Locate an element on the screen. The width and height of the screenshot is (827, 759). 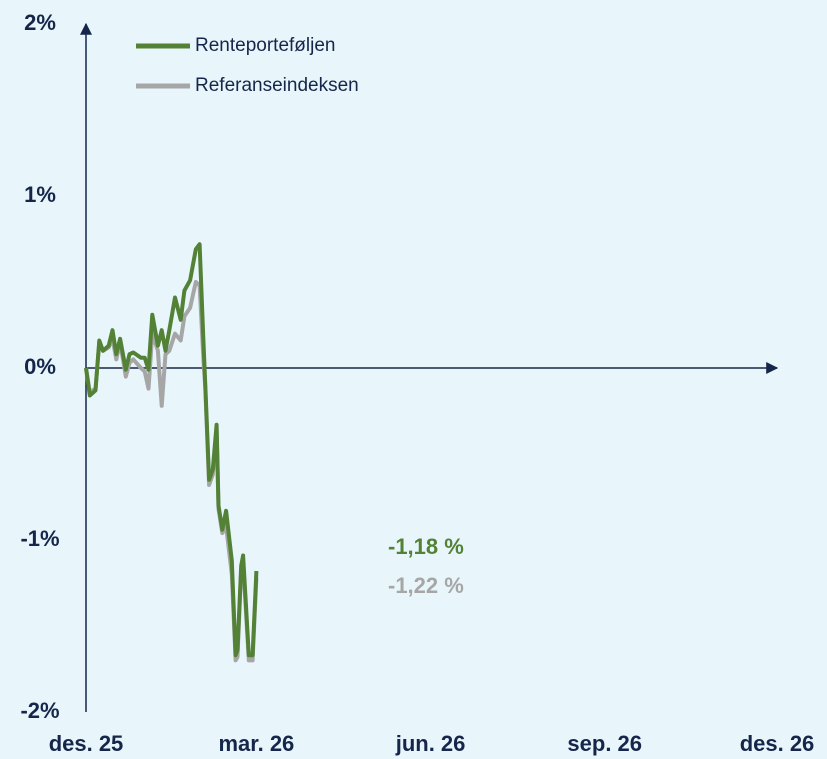
y-tick-label: -2% is located at coordinates (39, 710).